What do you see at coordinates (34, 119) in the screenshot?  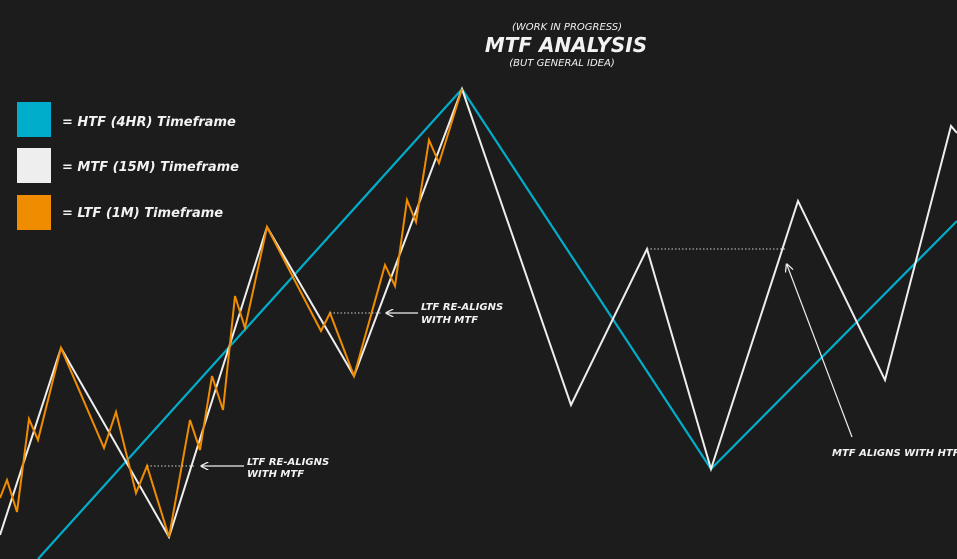 I see `legend-swatch-htf` at bounding box center [34, 119].